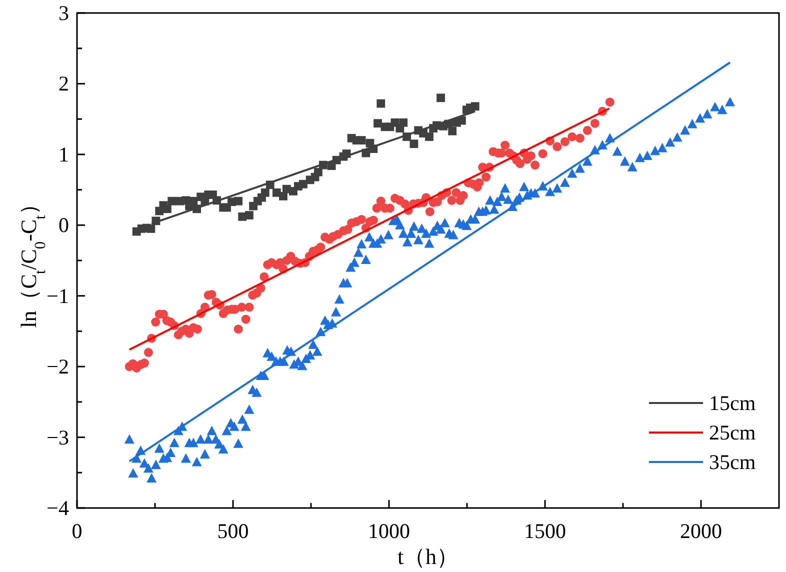 The width and height of the screenshot is (786, 572). What do you see at coordinates (57, 366) in the screenshot?
I see `y-tick-label: −2` at bounding box center [57, 366].